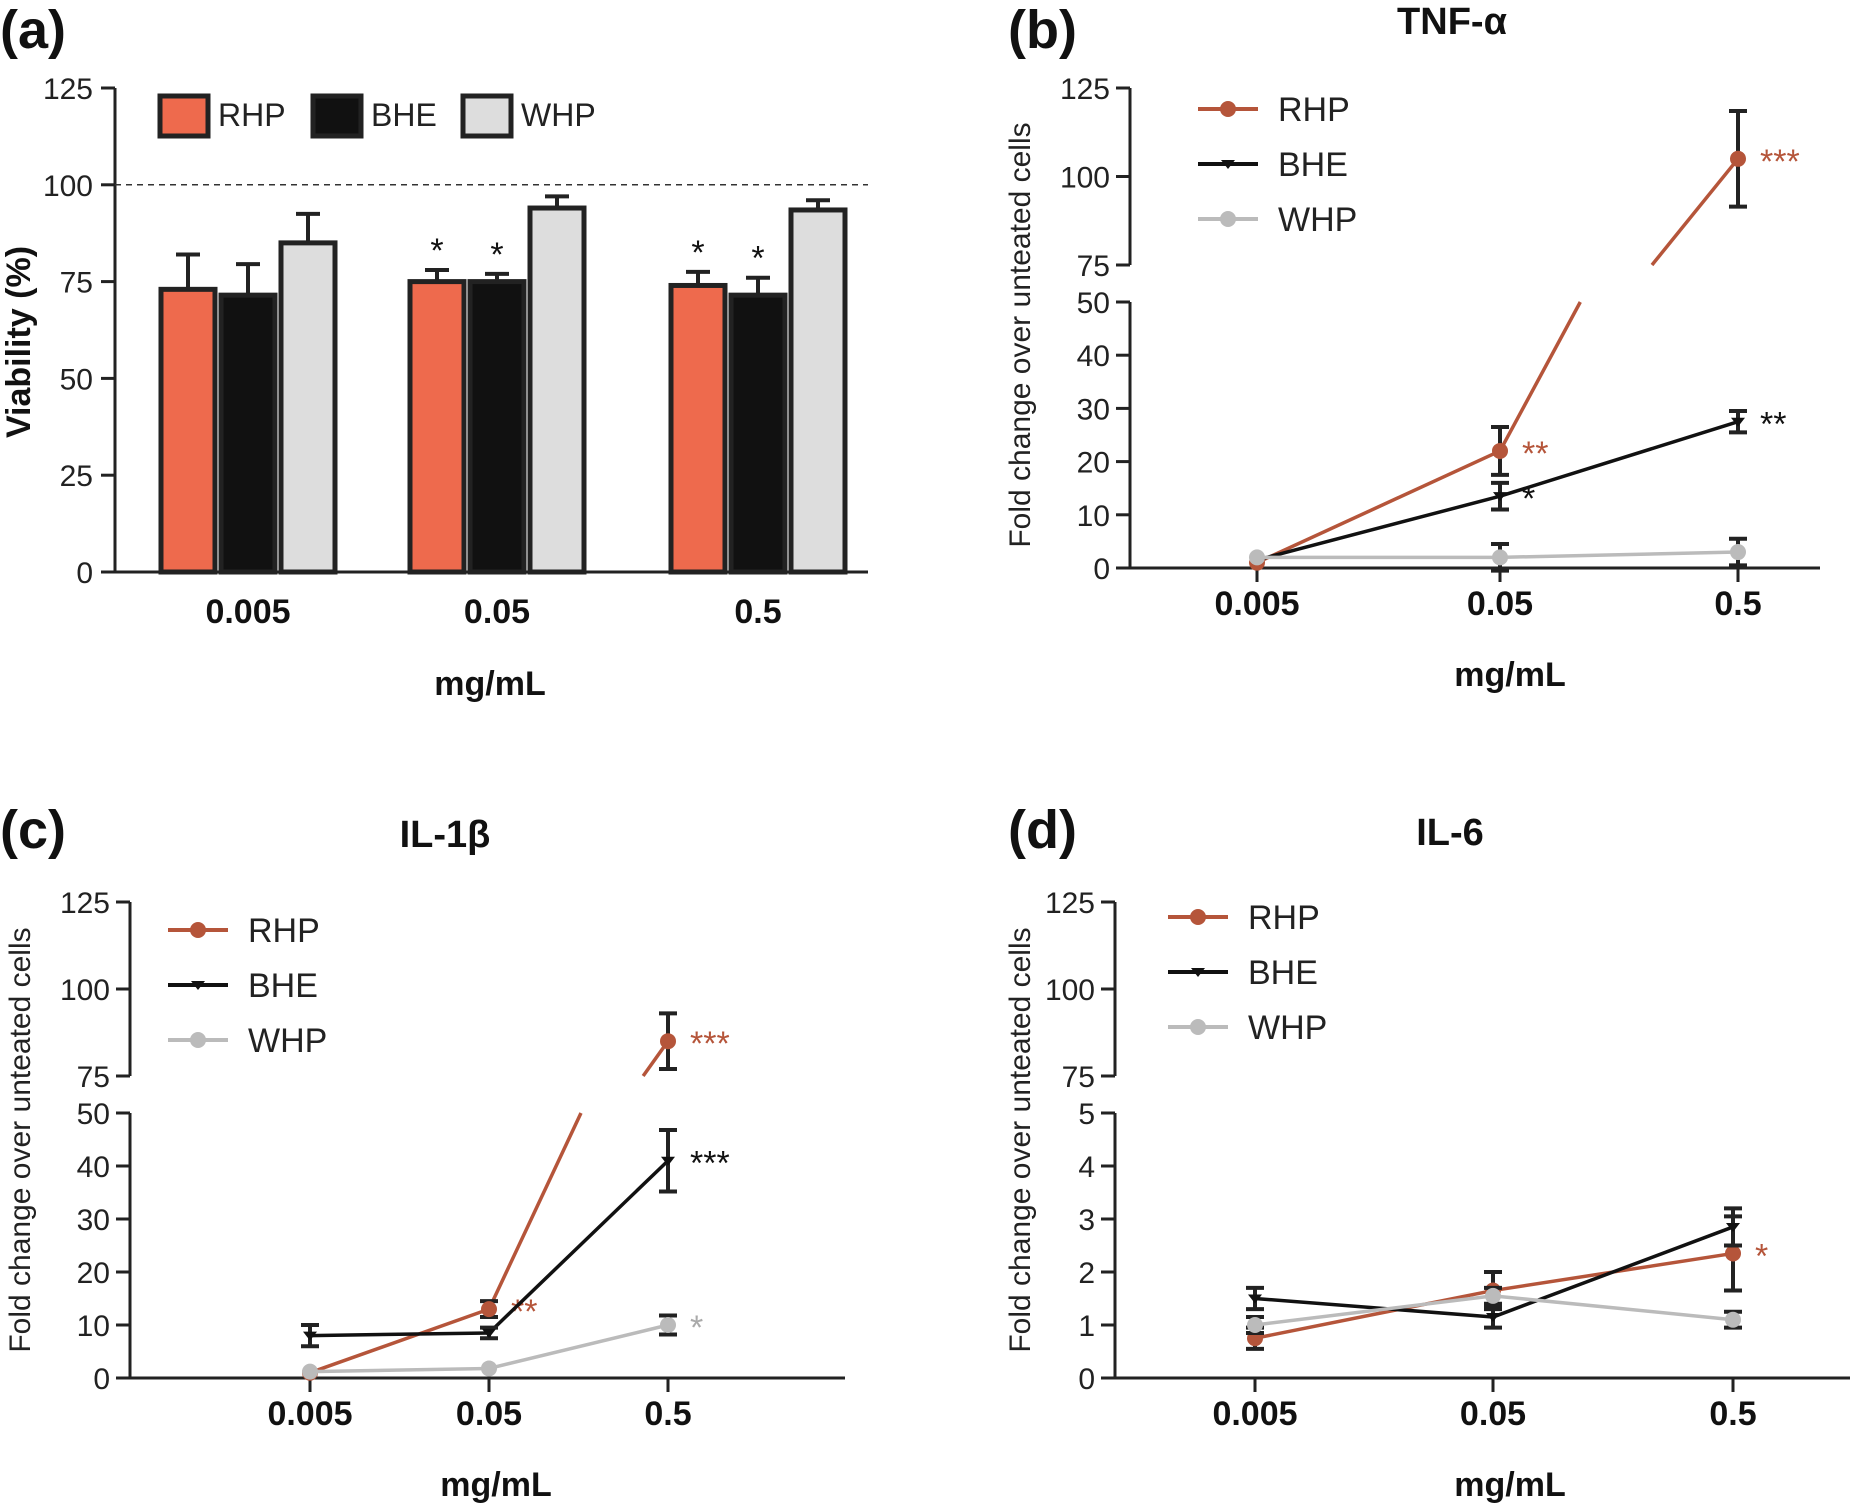 The width and height of the screenshot is (1860, 1510). What do you see at coordinates (1086, 1273) in the screenshot?
I see `y-tick-label: 2` at bounding box center [1086, 1273].